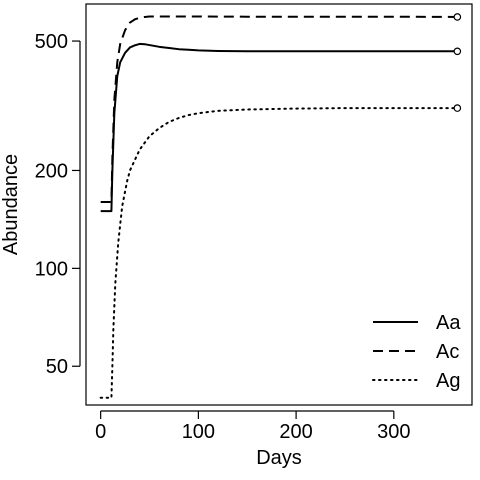 Image resolution: width=480 pixels, height=480 pixels. Describe the element at coordinates (51, 269) in the screenshot. I see `y-tick-label-1: 100` at that location.